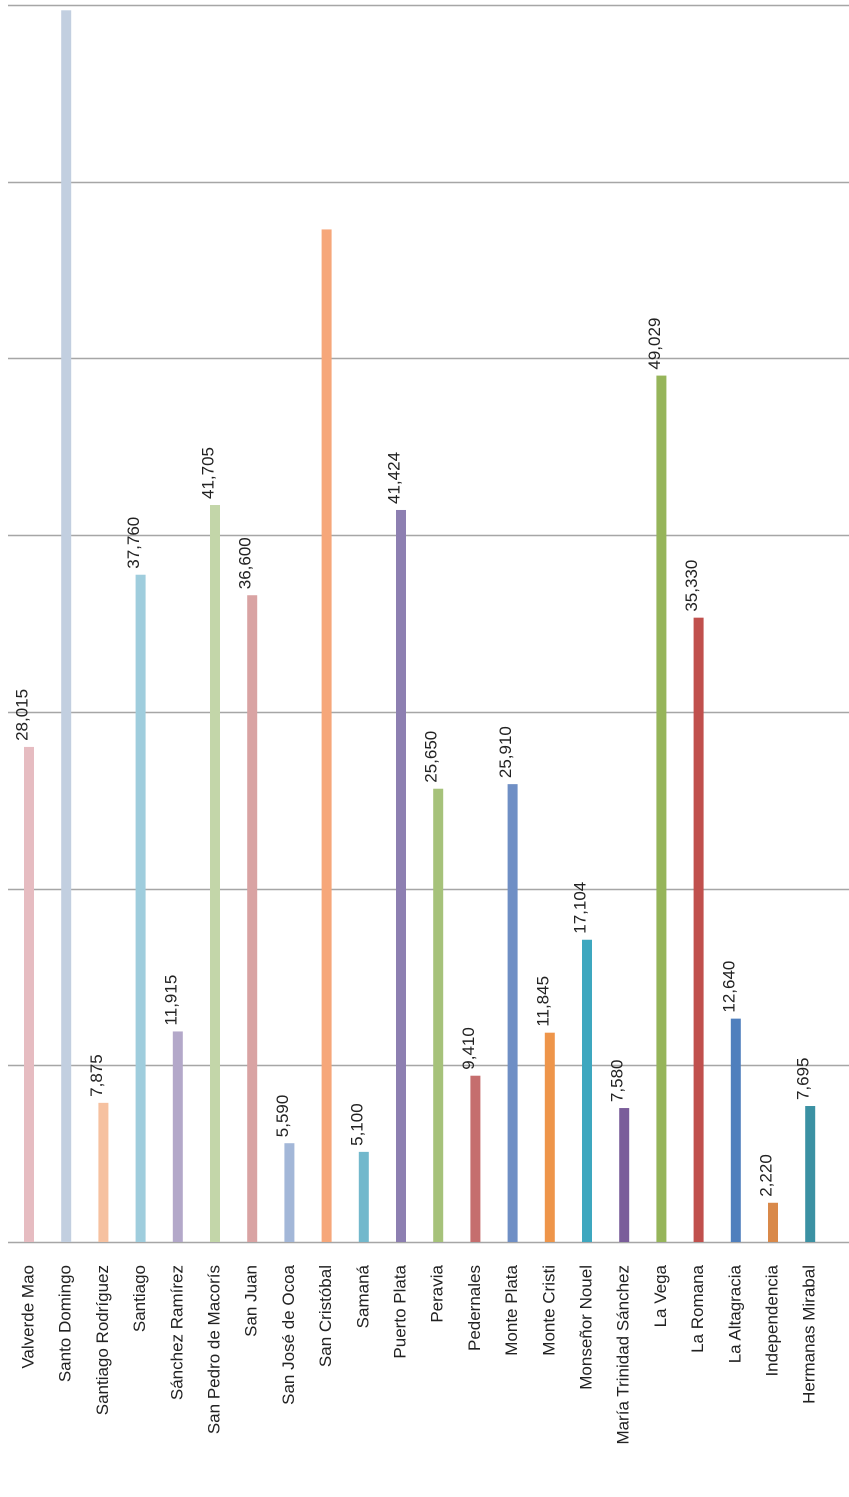 This screenshot has height=1497, width=849. Describe the element at coordinates (585, 1327) in the screenshot. I see `category-label: Monseñor Nouel` at that location.